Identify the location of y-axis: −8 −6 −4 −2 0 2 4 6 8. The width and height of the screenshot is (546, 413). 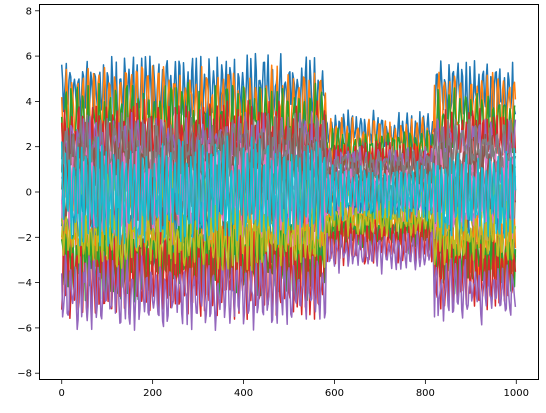
(28, 193).